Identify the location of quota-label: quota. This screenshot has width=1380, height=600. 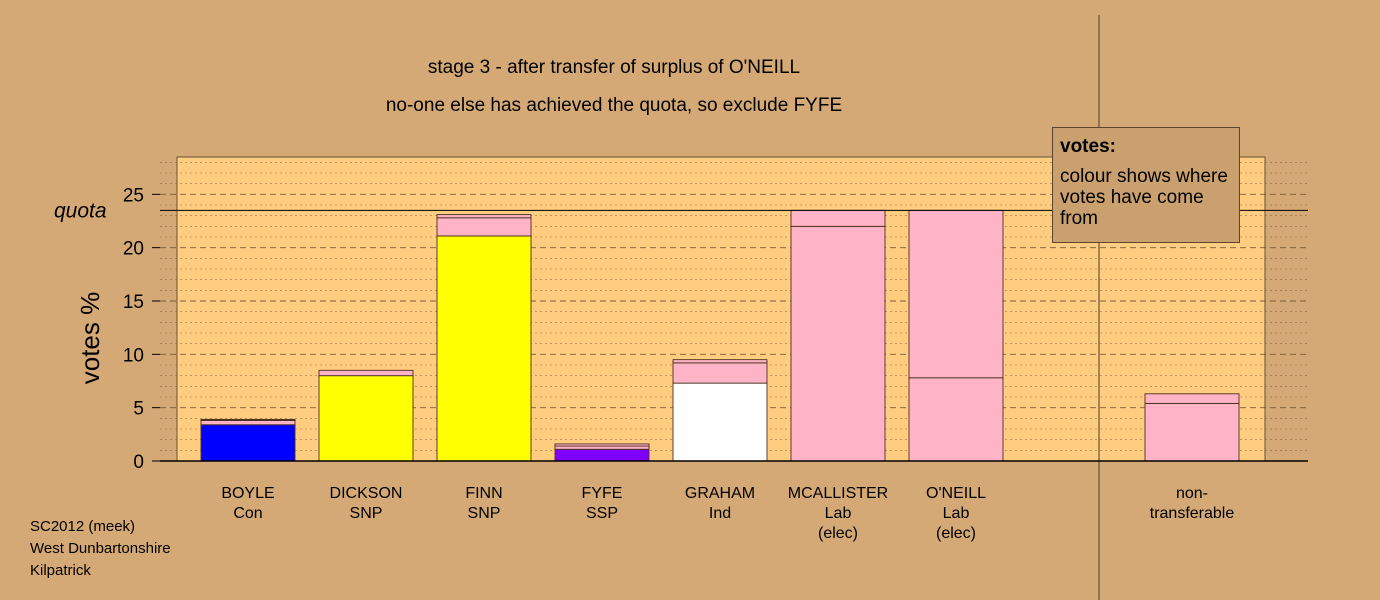
(80, 210).